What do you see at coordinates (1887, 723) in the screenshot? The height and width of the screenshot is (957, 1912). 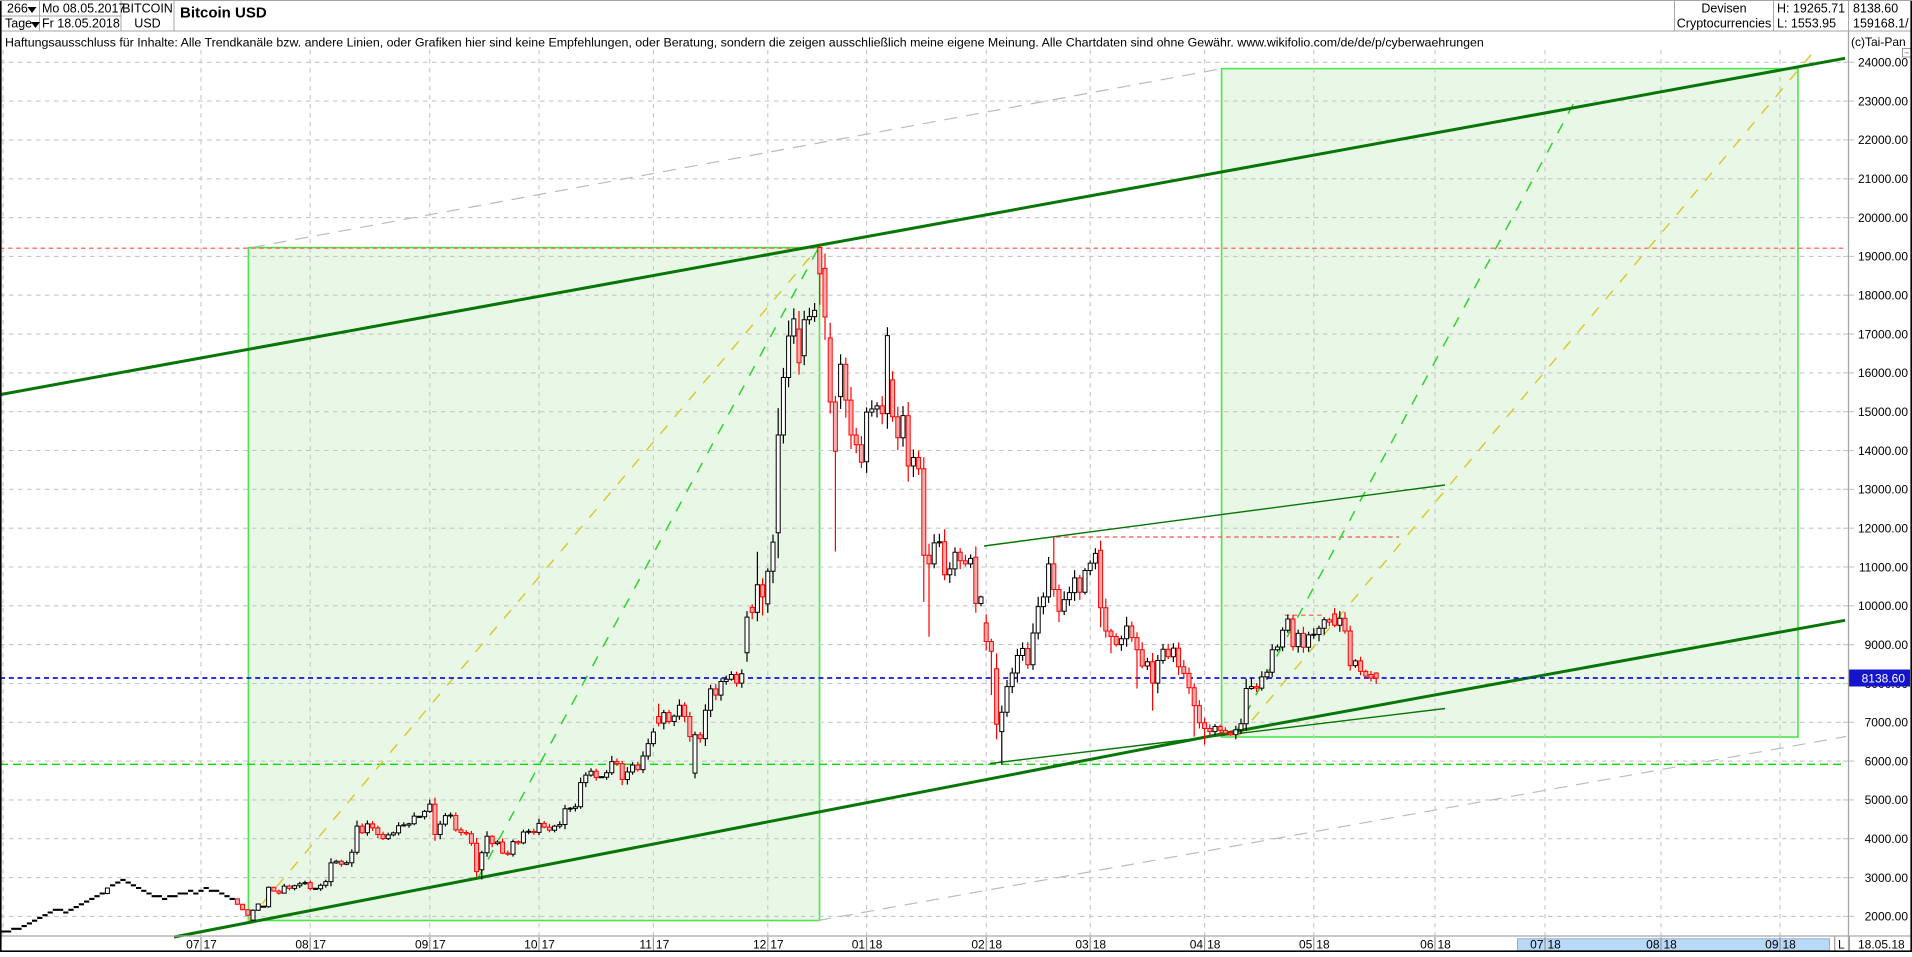 I see `svg-text: 7000.00` at bounding box center [1887, 723].